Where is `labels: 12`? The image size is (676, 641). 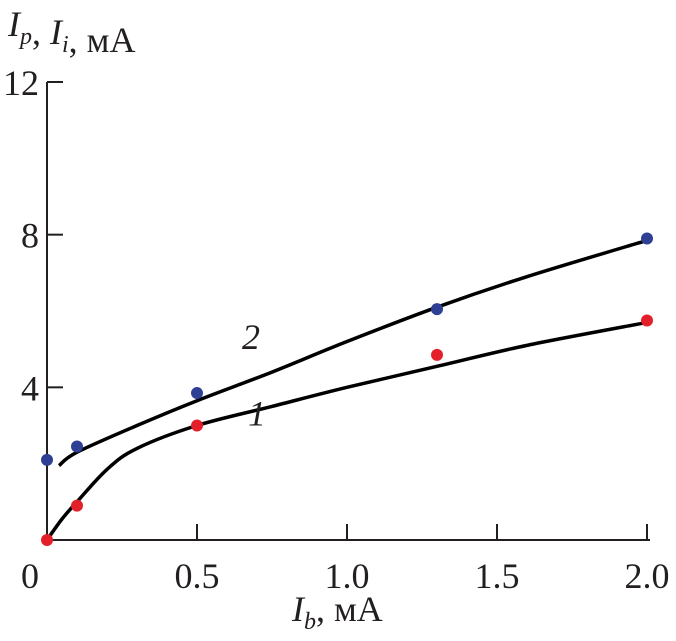
labels: 12 is located at coordinates (254, 375).